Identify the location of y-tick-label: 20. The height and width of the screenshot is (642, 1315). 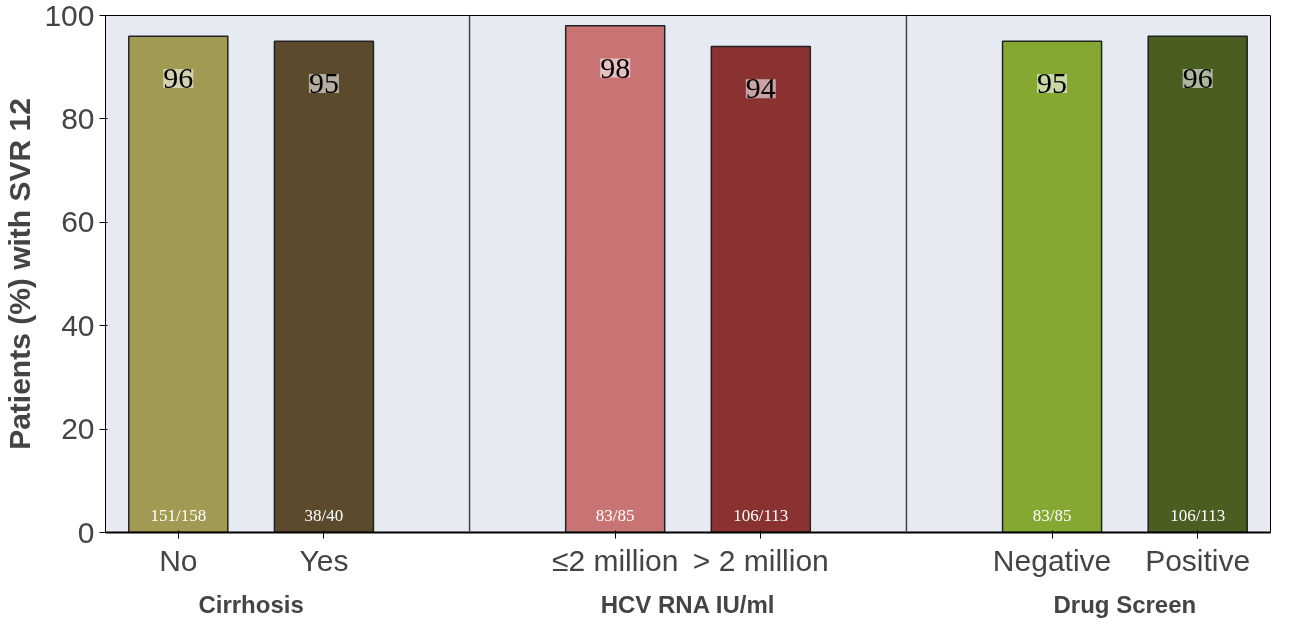
(78, 429).